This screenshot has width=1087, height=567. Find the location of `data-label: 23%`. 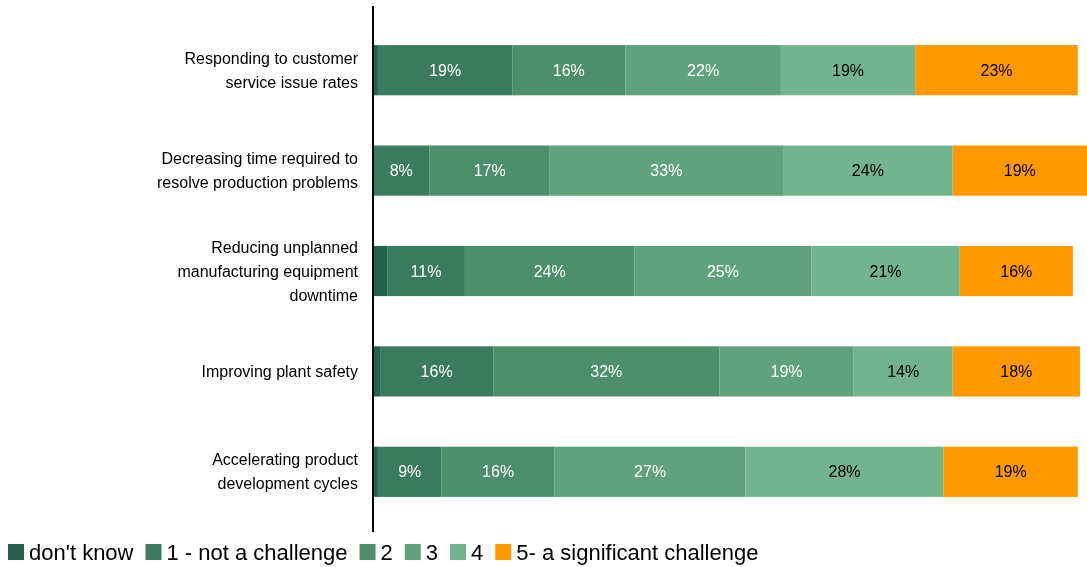

data-label: 23% is located at coordinates (996, 70).